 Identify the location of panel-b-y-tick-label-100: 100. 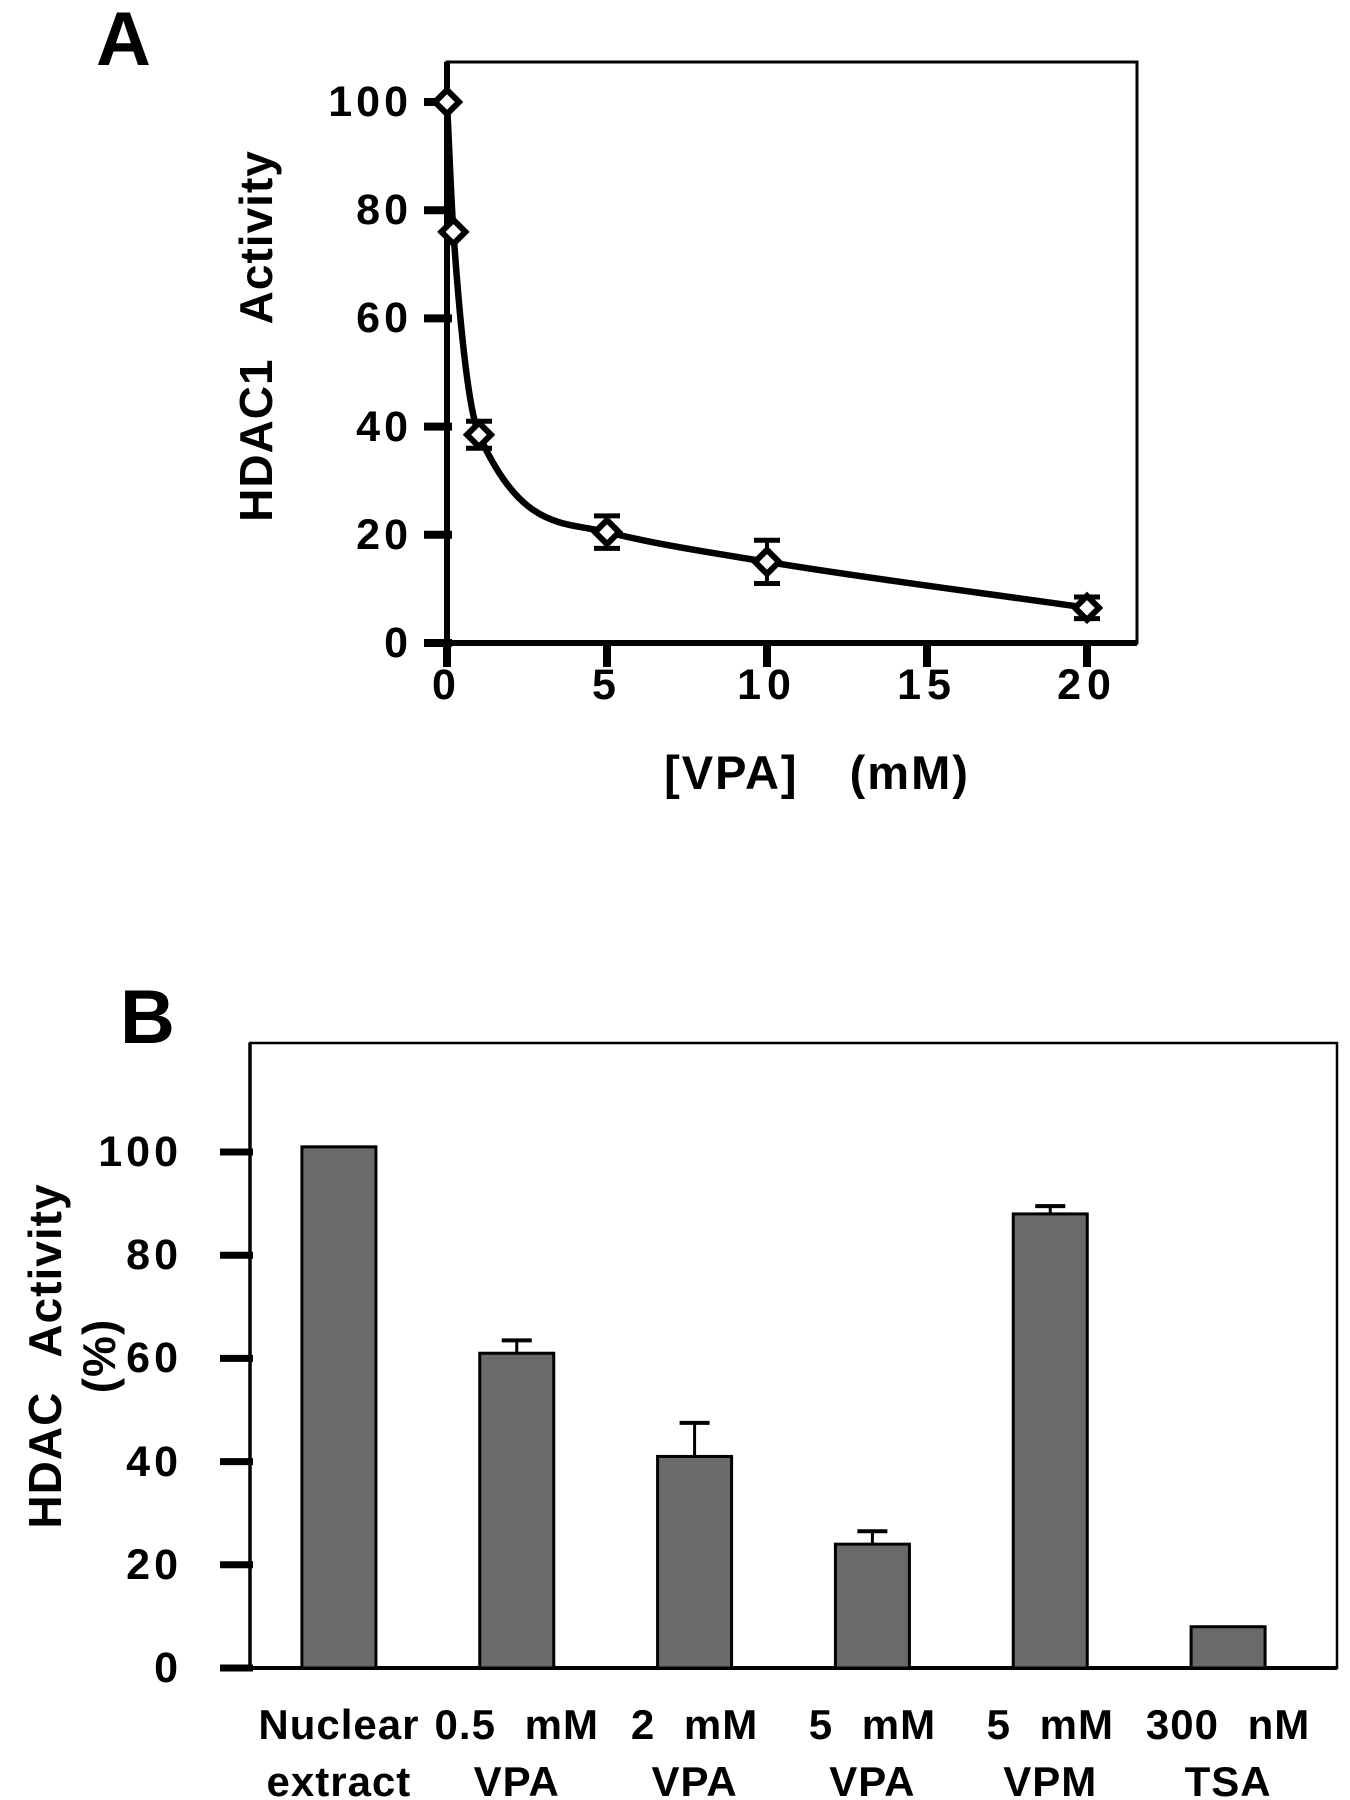
(140, 1152).